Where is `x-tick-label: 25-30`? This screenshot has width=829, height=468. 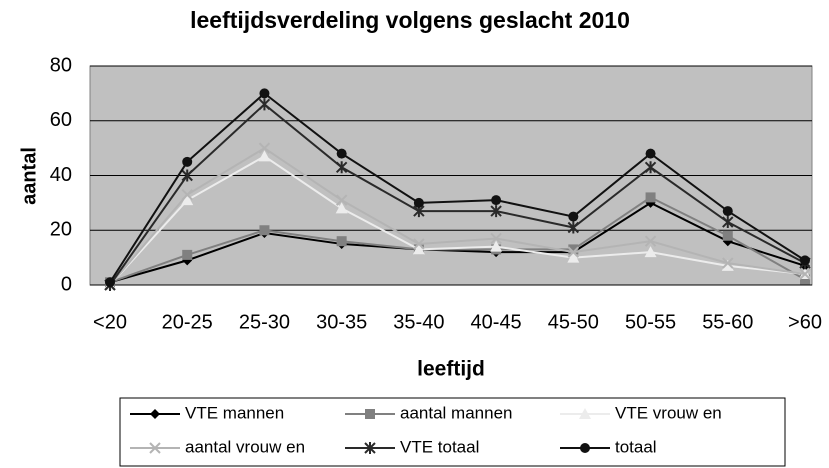 x-tick-label: 25-30 is located at coordinates (264, 322).